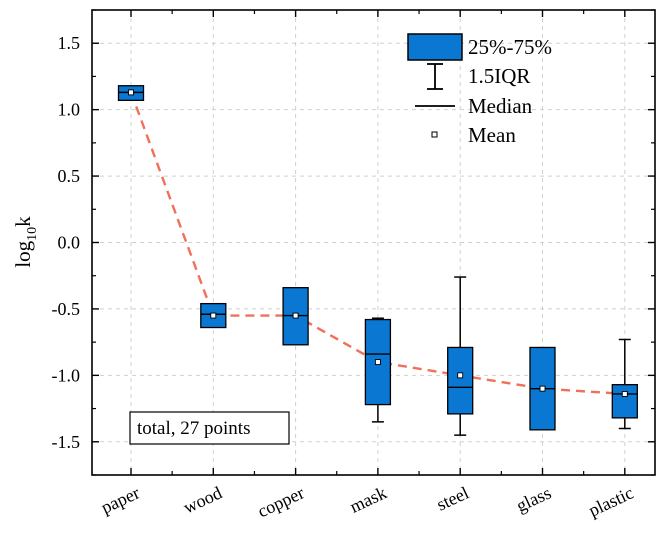 Image resolution: width=663 pixels, height=538 pixels. I want to click on y-axis-label: log10k, so click(25, 242).